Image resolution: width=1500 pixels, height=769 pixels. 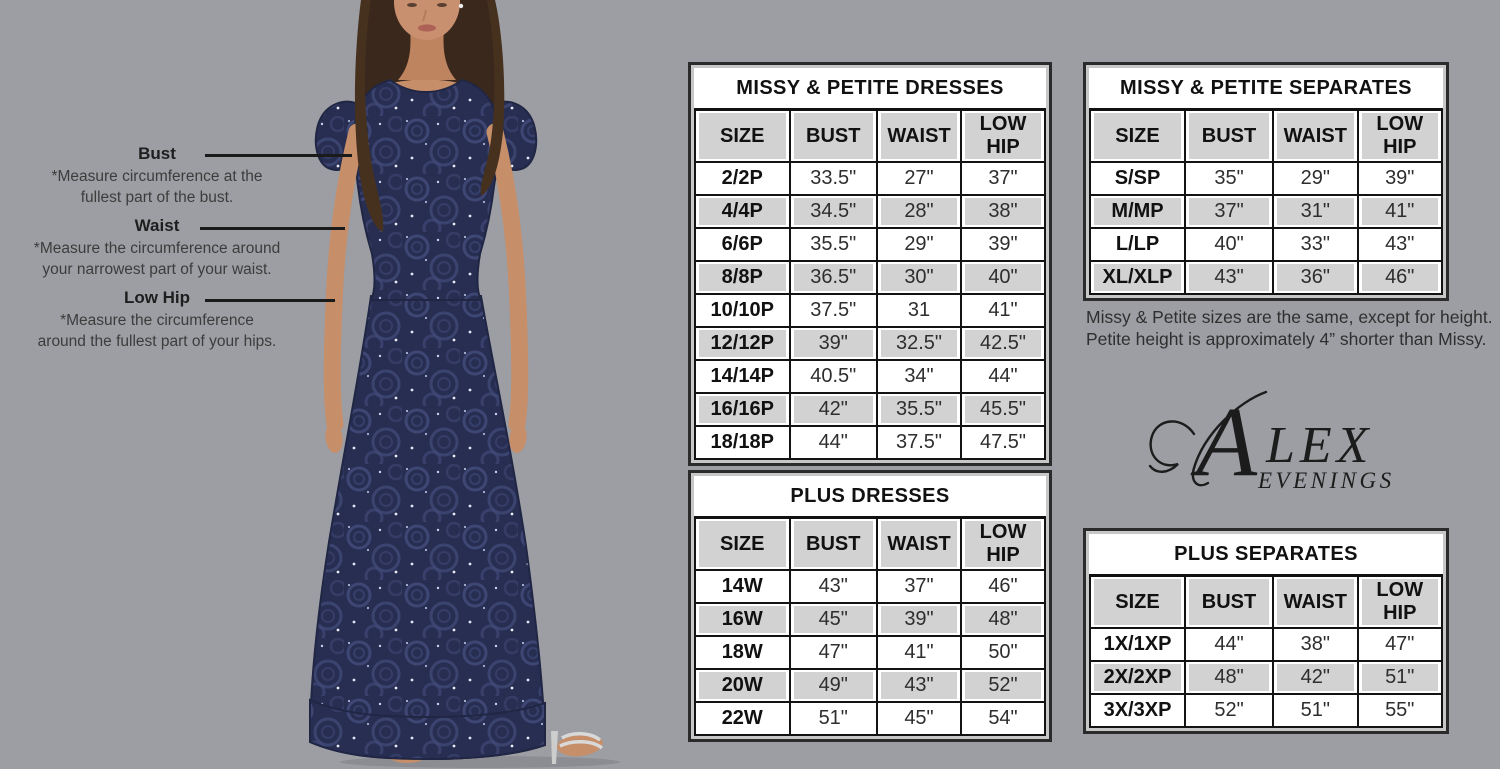 What do you see at coordinates (742, 685) in the screenshot?
I see `size-cell: 20W` at bounding box center [742, 685].